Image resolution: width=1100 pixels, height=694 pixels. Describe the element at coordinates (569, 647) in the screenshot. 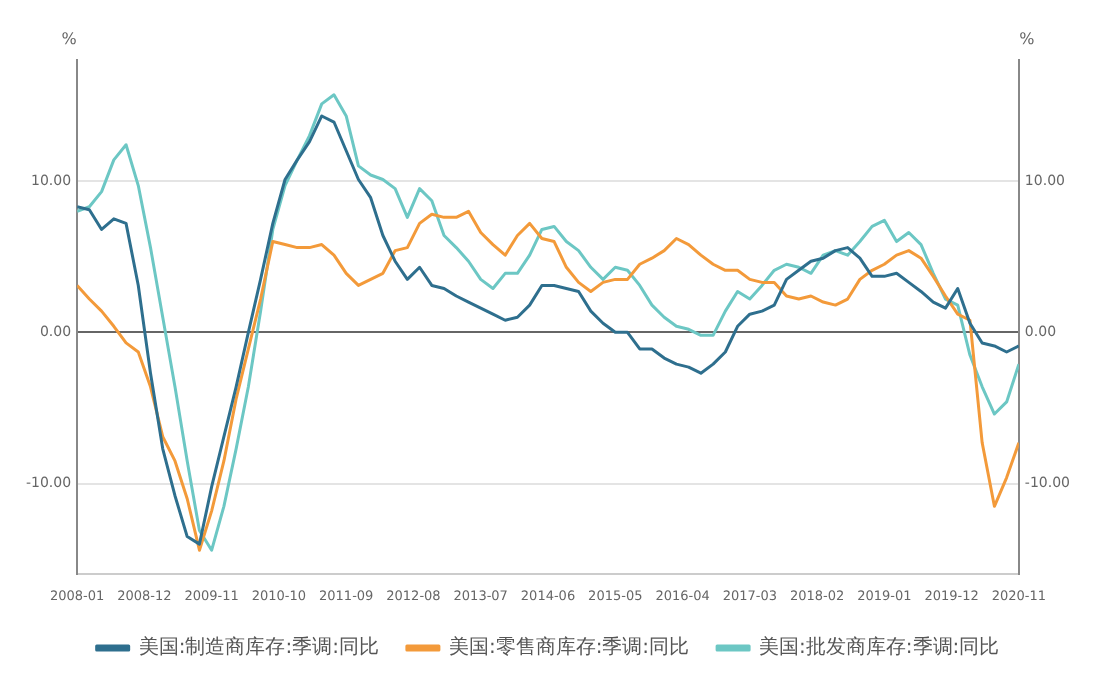

I see `legend-label: 美国:零售商库存:季调:同比` at that location.